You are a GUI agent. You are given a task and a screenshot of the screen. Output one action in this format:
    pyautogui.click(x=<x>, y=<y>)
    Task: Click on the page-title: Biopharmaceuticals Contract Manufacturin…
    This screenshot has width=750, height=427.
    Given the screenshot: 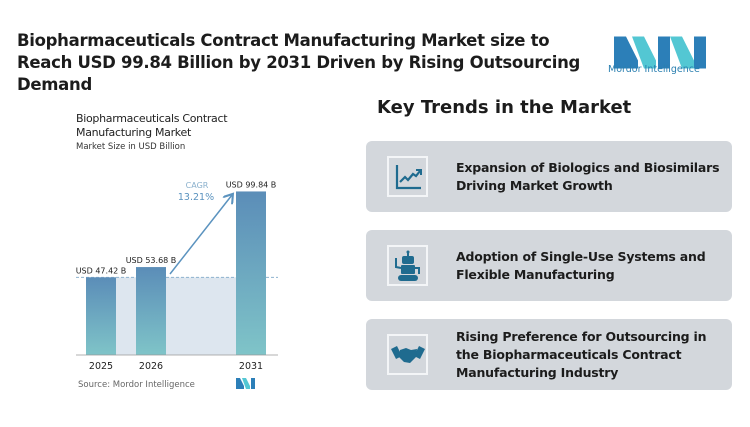 What is the action you would take?
    pyautogui.click(x=299, y=62)
    